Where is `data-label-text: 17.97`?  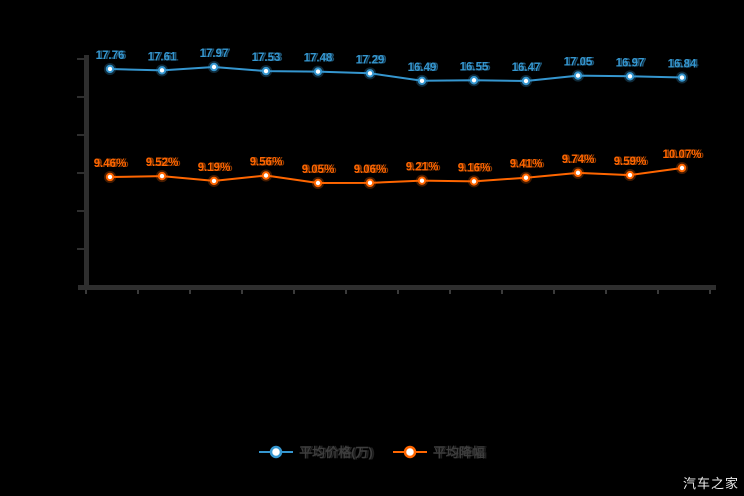
data-label-text: 17.97 is located at coordinates (214, 54).